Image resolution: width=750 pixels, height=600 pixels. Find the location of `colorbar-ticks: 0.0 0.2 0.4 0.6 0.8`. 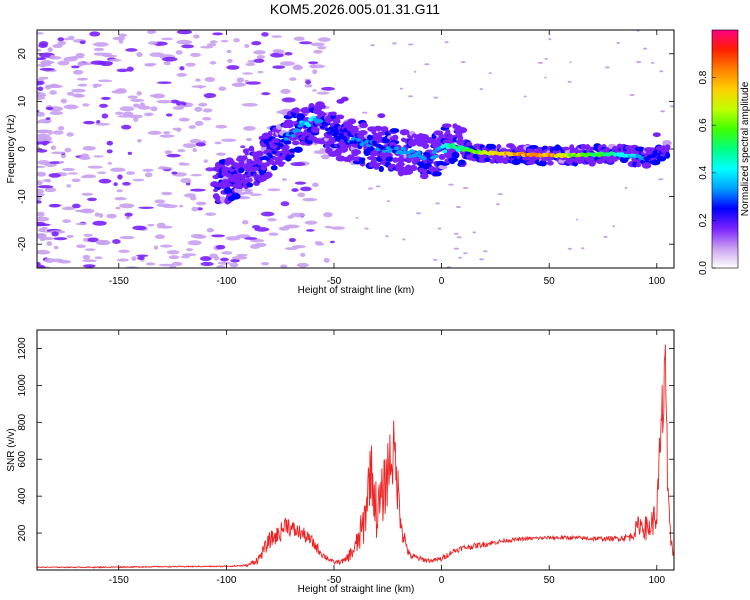

colorbar-ticks: 0.0 0.2 0.4 0.6 0.8 is located at coordinates (707, 172).